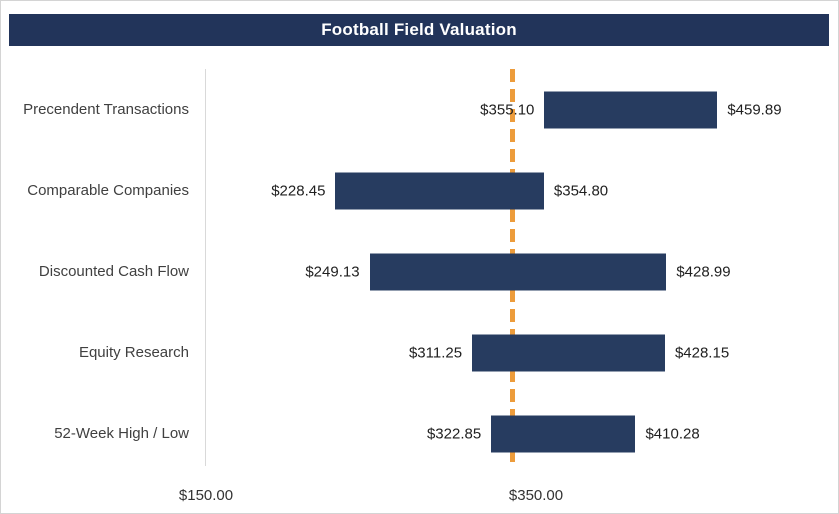 This screenshot has height=514, width=839. Describe the element at coordinates (454, 433) in the screenshot. I see `low-value-label: $322.85` at that location.